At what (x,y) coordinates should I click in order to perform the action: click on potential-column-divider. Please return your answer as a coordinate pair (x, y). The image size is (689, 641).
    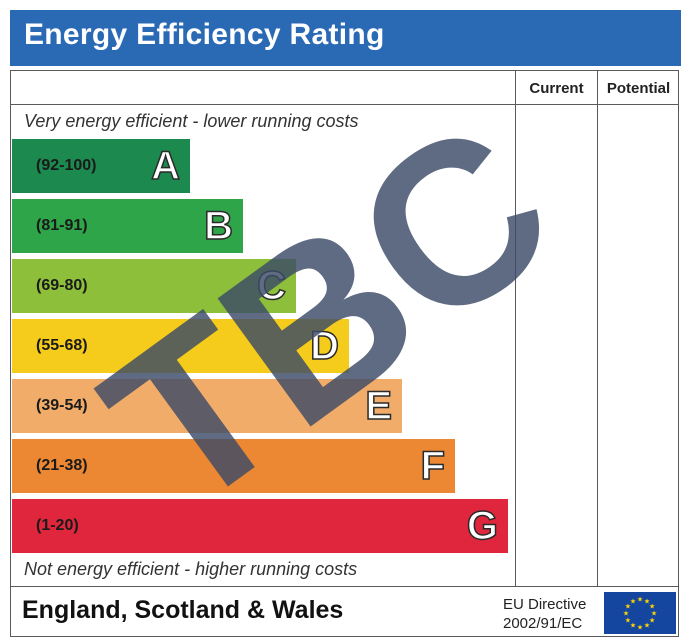
    Looking at the image, I should click on (597, 328).